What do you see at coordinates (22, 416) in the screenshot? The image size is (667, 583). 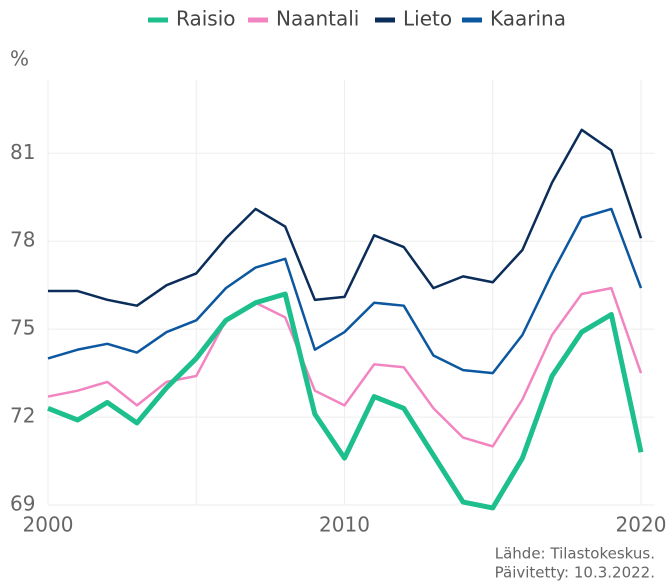 I see `y-tick-label: 72` at bounding box center [22, 416].